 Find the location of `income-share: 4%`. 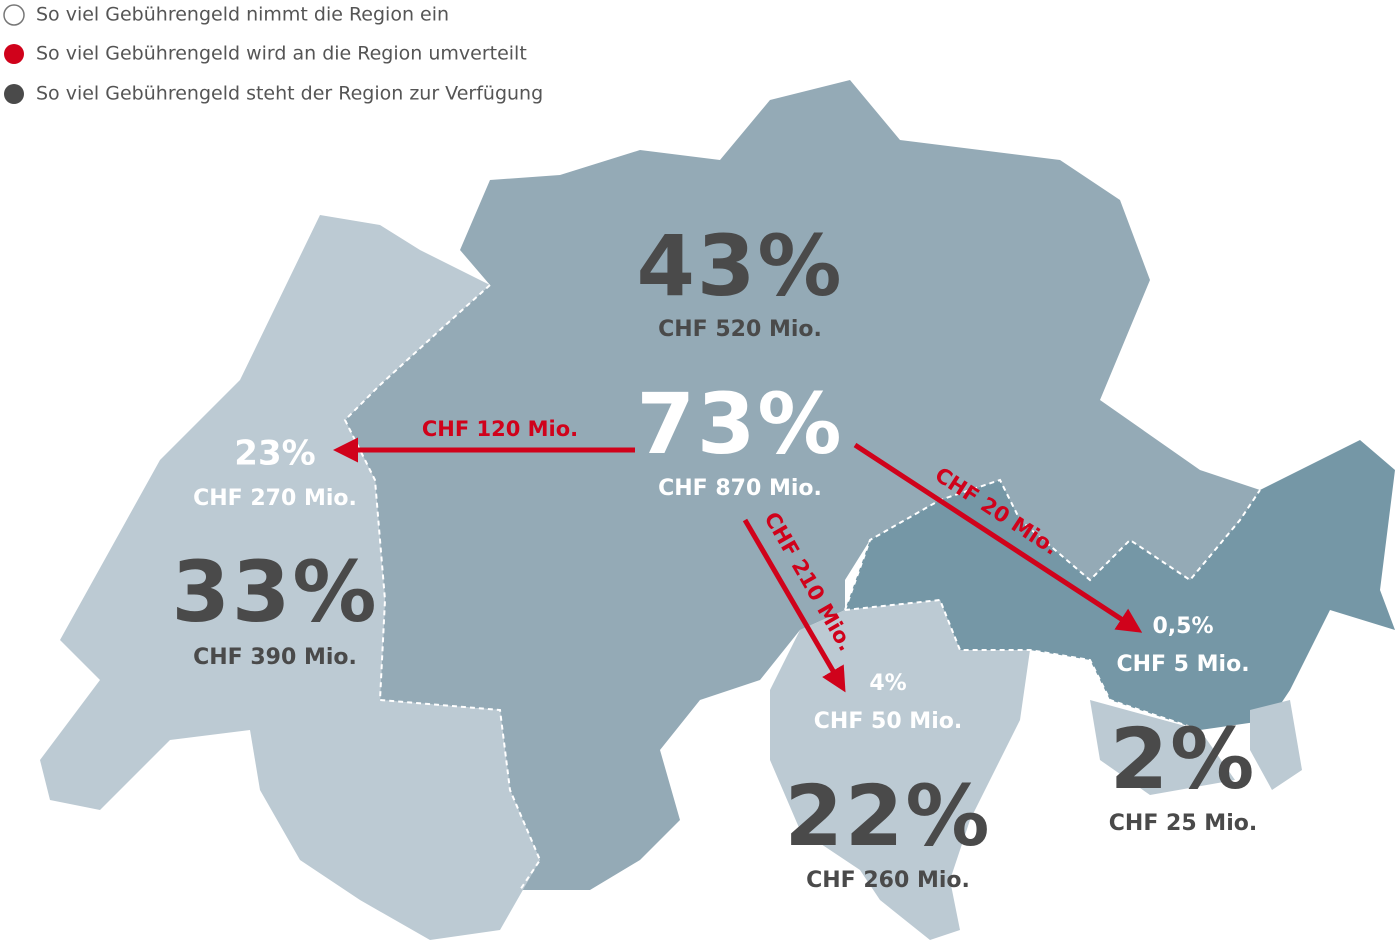

income-share: 4% is located at coordinates (887, 683).